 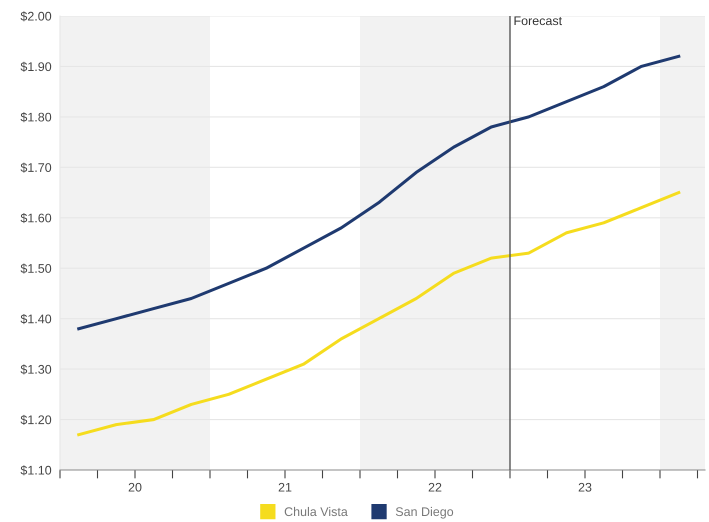 What do you see at coordinates (36, 167) in the screenshot?
I see `y-tick-label: $1.70` at bounding box center [36, 167].